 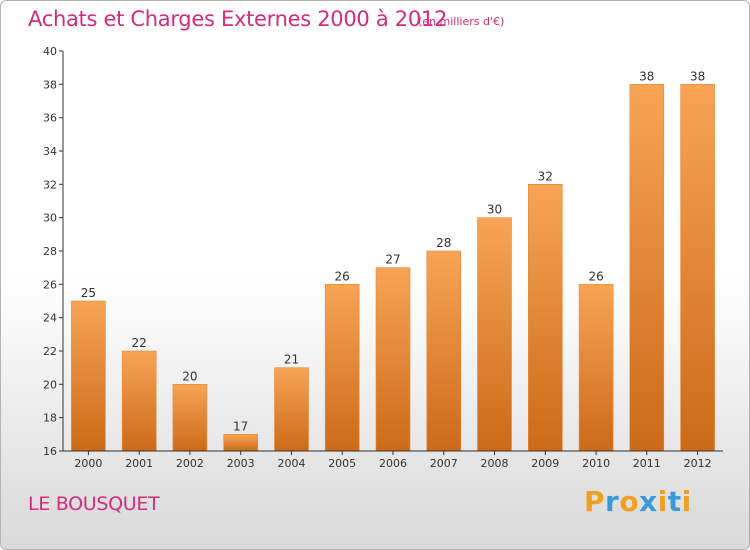 I want to click on data-label-2007: 28, so click(x=443, y=243).